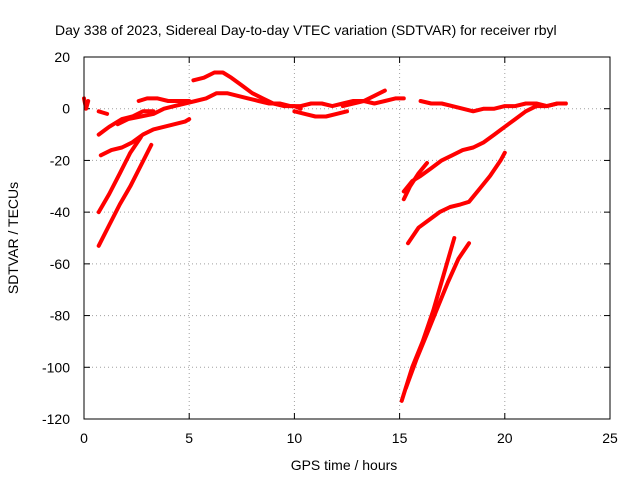 This screenshot has height=480, width=640. What do you see at coordinates (189, 438) in the screenshot?
I see `x-tick-label: 5` at bounding box center [189, 438].